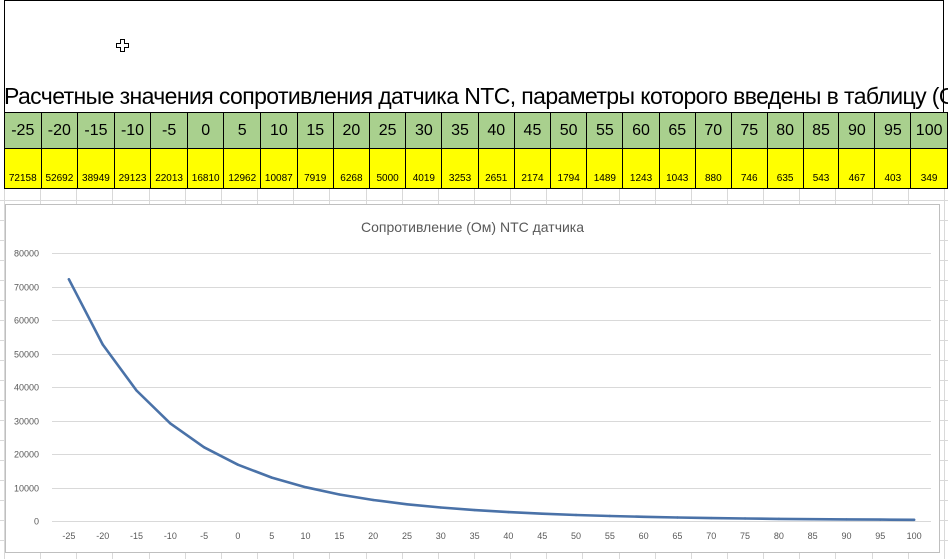 The width and height of the screenshot is (948, 559). Describe the element at coordinates (205, 130) in the screenshot. I see `temperature-cell: 0` at that location.